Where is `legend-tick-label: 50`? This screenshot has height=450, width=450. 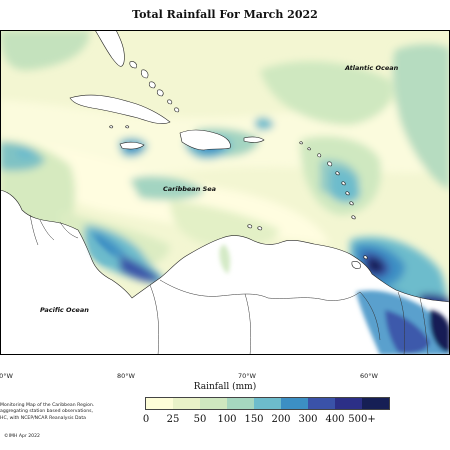 legend-tick-label: 50 is located at coordinates (200, 419).